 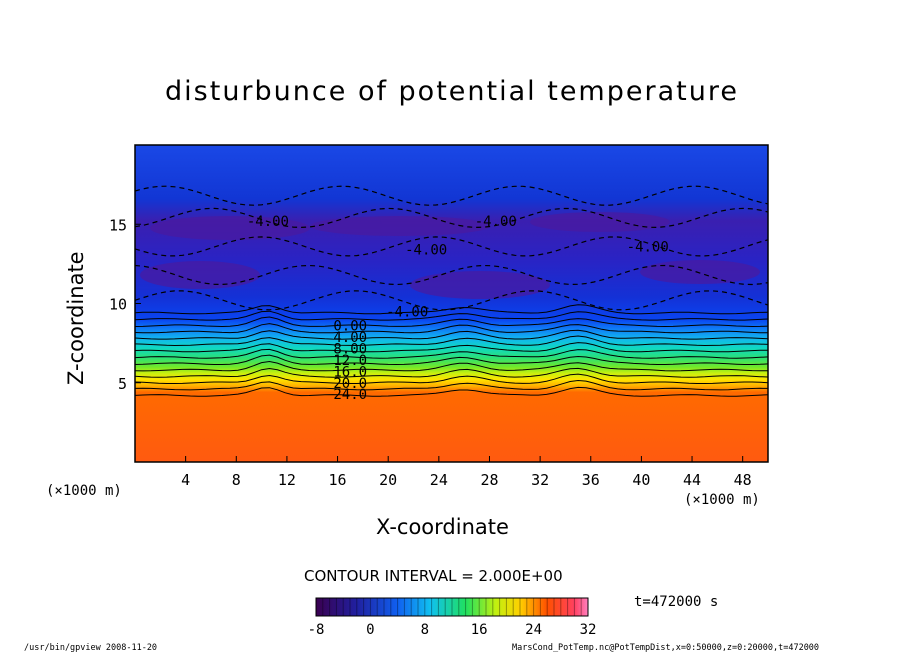 I want to click on colorbar-tick-label: -8, so click(x=316, y=630).